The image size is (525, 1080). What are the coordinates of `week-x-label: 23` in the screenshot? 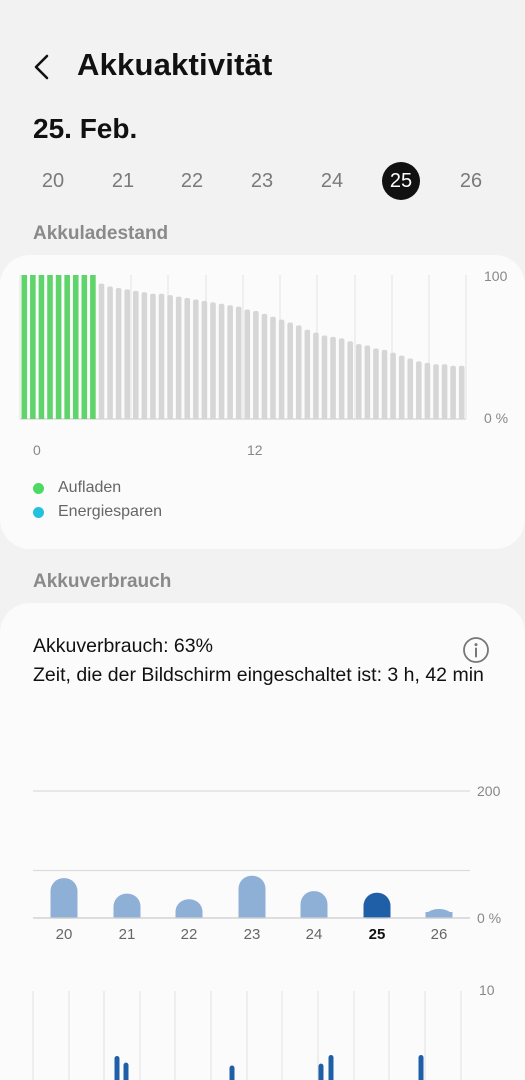 It's located at (252, 934).